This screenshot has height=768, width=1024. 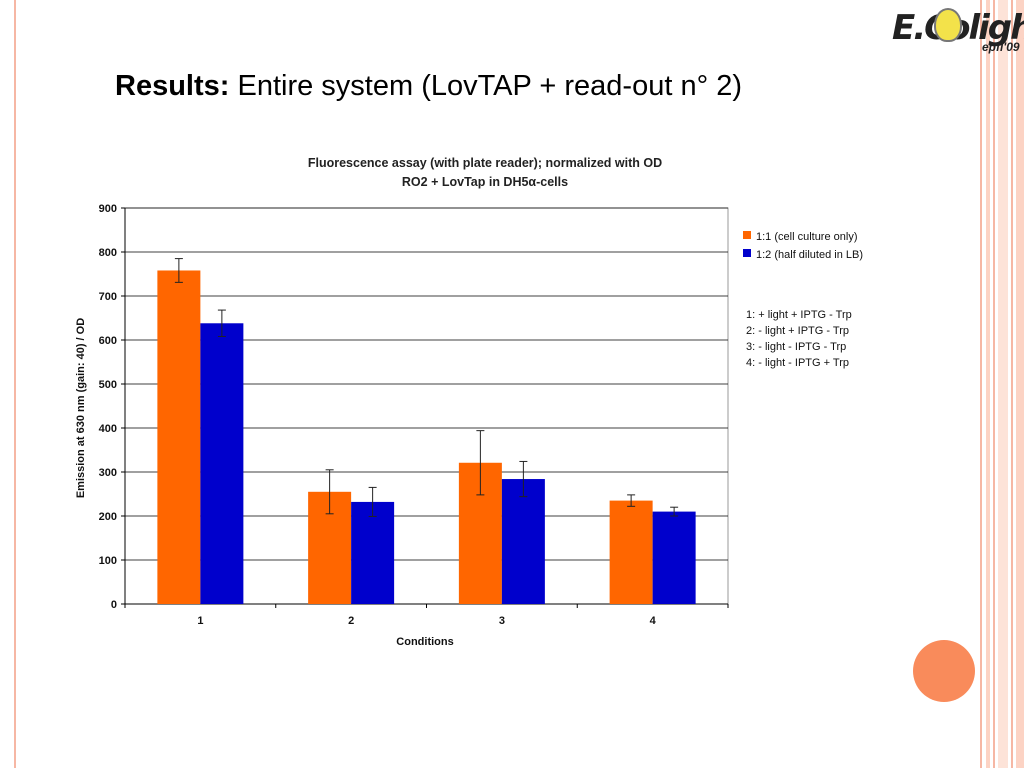 I want to click on right-border-stripes, so click(x=1002, y=384).